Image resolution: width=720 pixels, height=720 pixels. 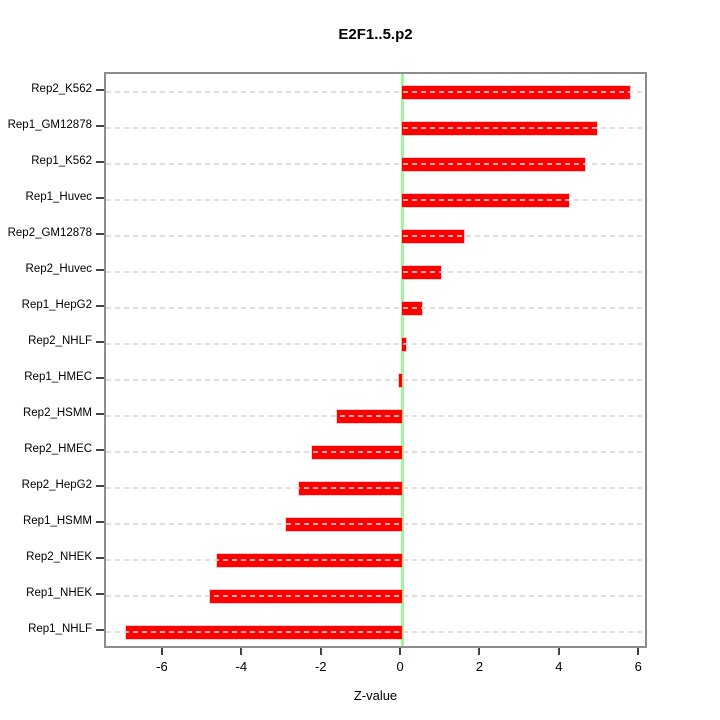 I want to click on x-axis-tick-label: -6, so click(x=162, y=666).